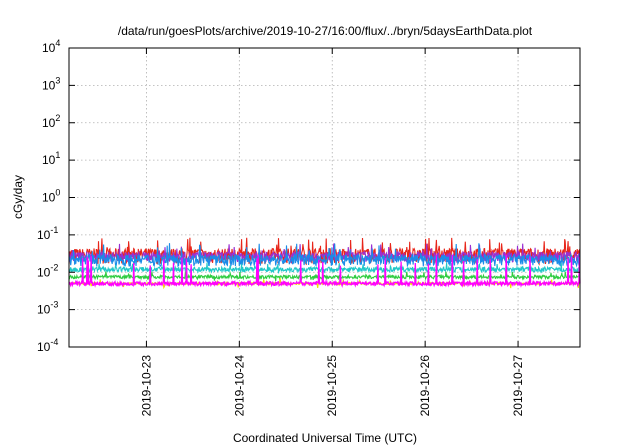 This screenshot has width=640, height=448. What do you see at coordinates (332, 386) in the screenshot?
I see `x-tick-label: 2019-10-25` at bounding box center [332, 386].